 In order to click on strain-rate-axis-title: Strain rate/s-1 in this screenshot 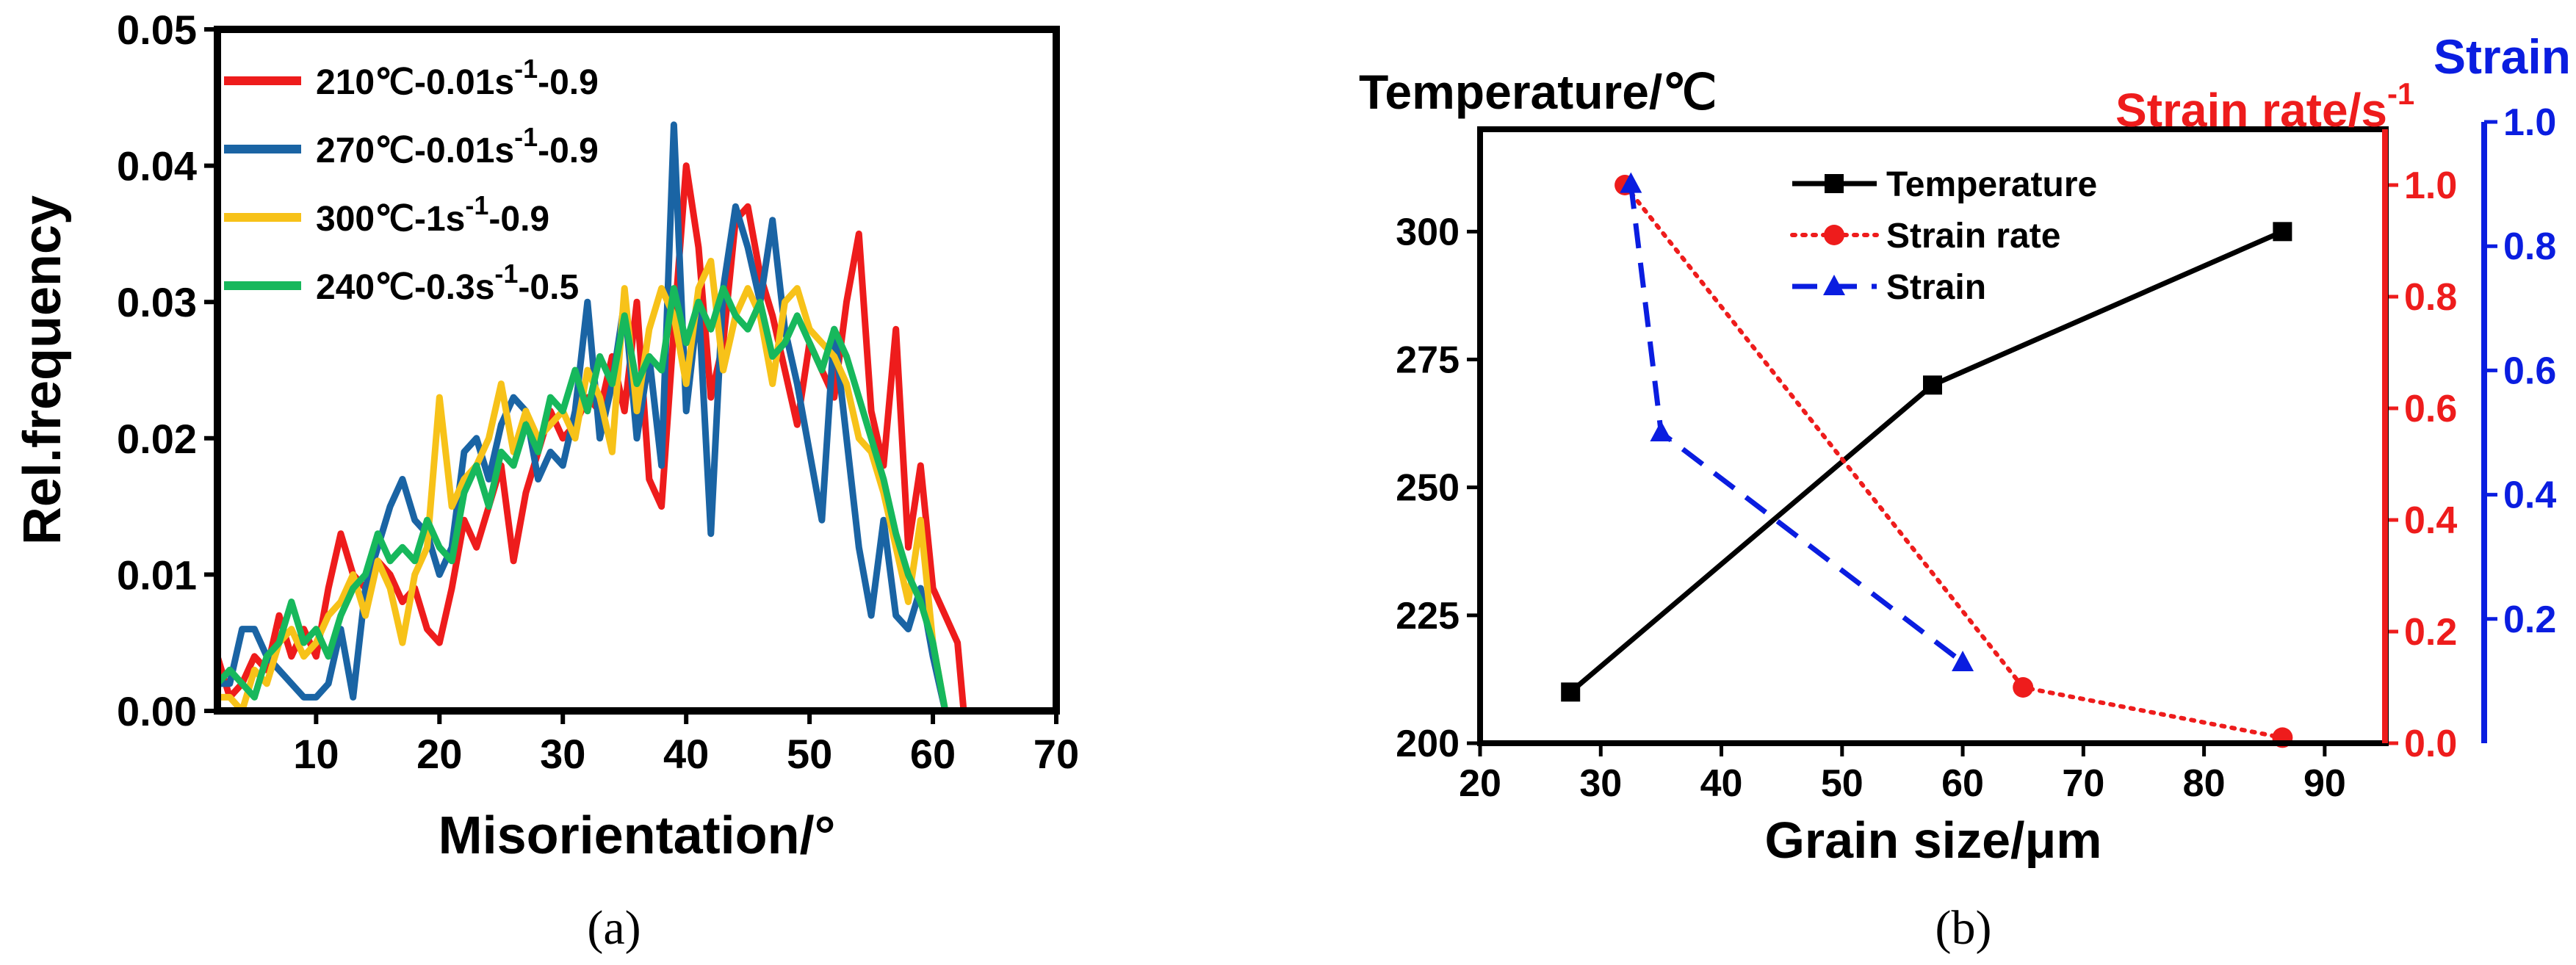, I will do `click(2264, 106)`.